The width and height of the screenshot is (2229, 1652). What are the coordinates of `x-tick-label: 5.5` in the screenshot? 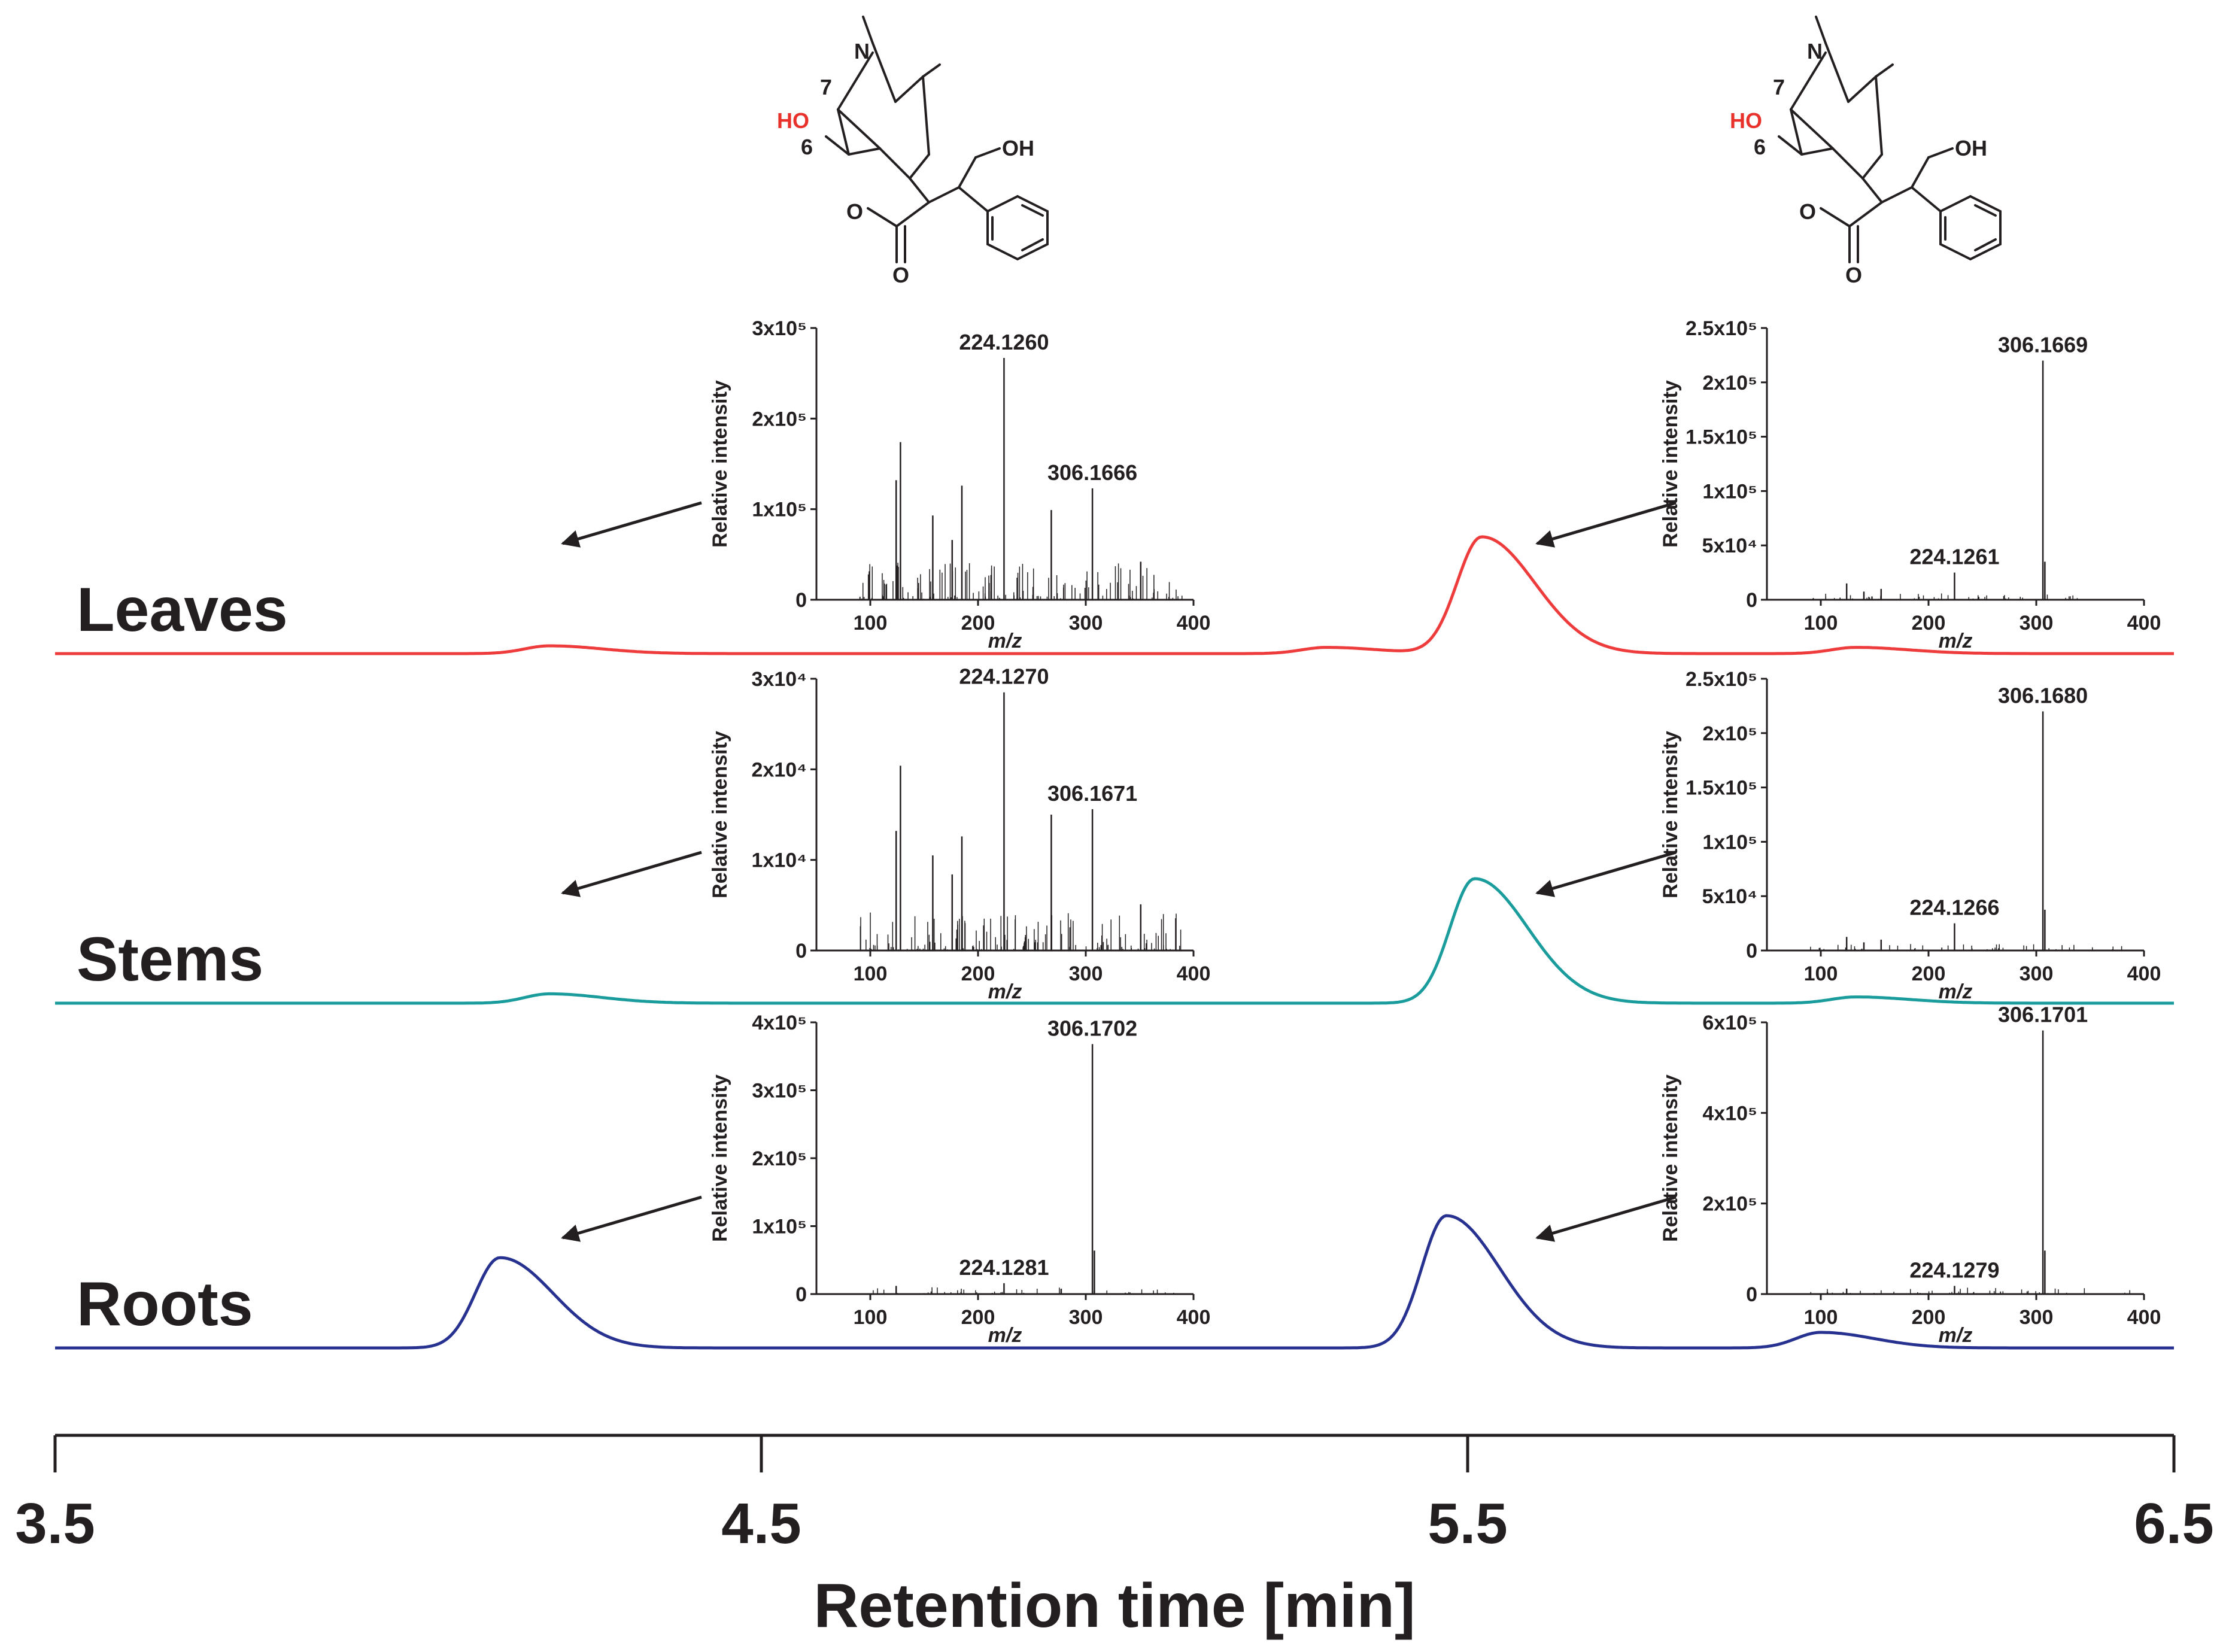 It's located at (1467, 1524).